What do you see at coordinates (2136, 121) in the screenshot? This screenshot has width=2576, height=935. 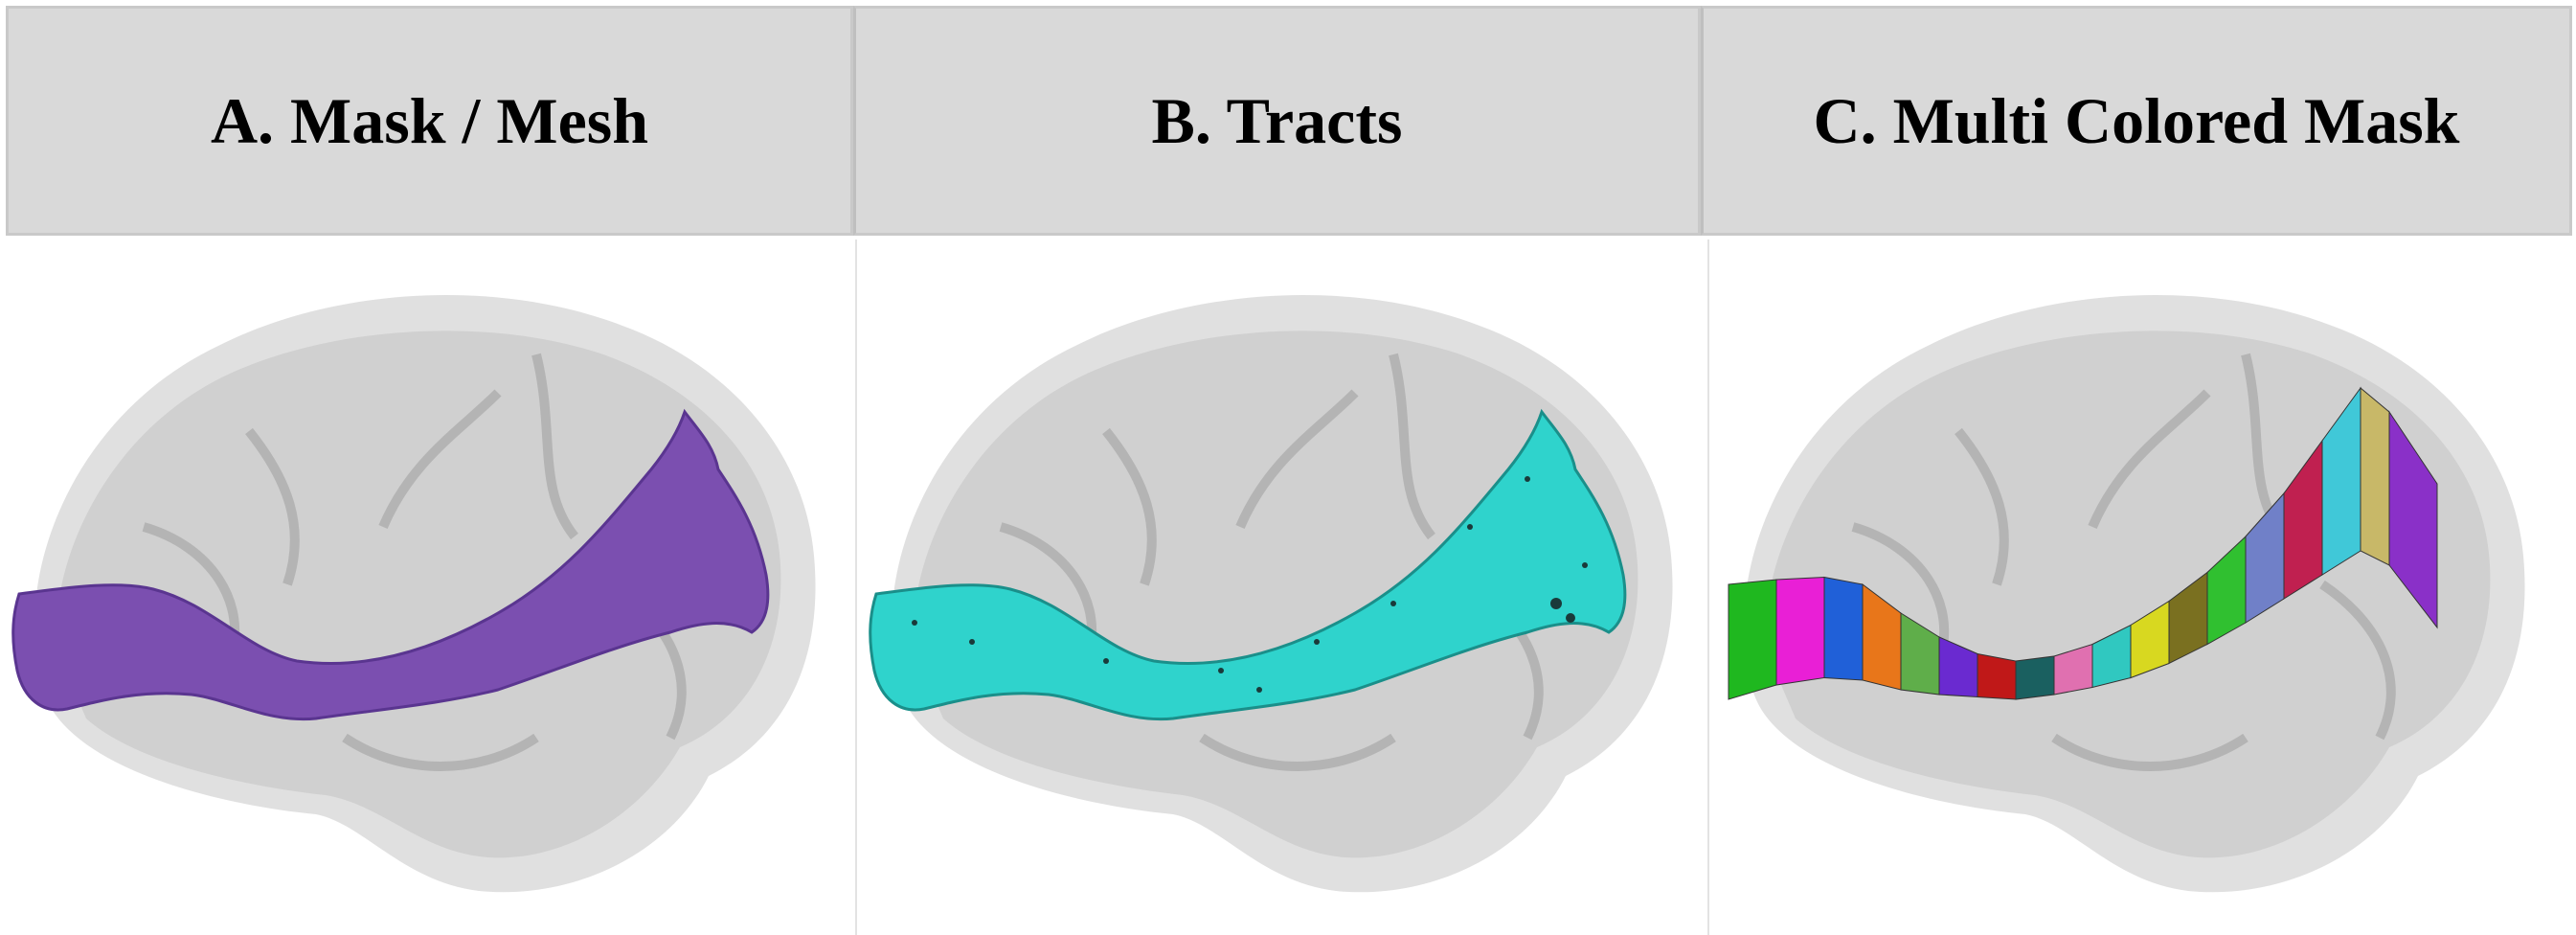 I see `panel-c-title: C. Multi Colored Mask` at bounding box center [2136, 121].